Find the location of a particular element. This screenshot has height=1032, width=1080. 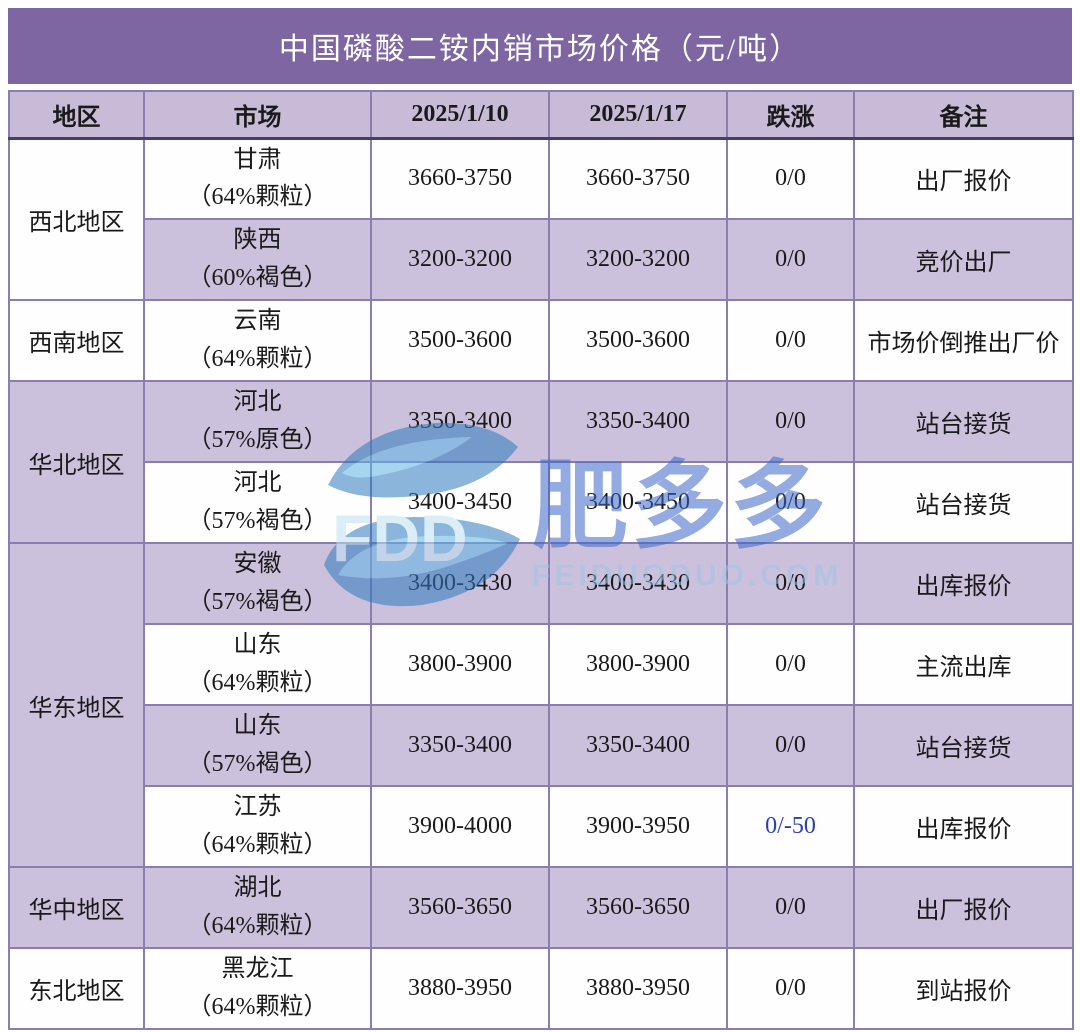

market-name: 江苏 is located at coordinates (257, 807).